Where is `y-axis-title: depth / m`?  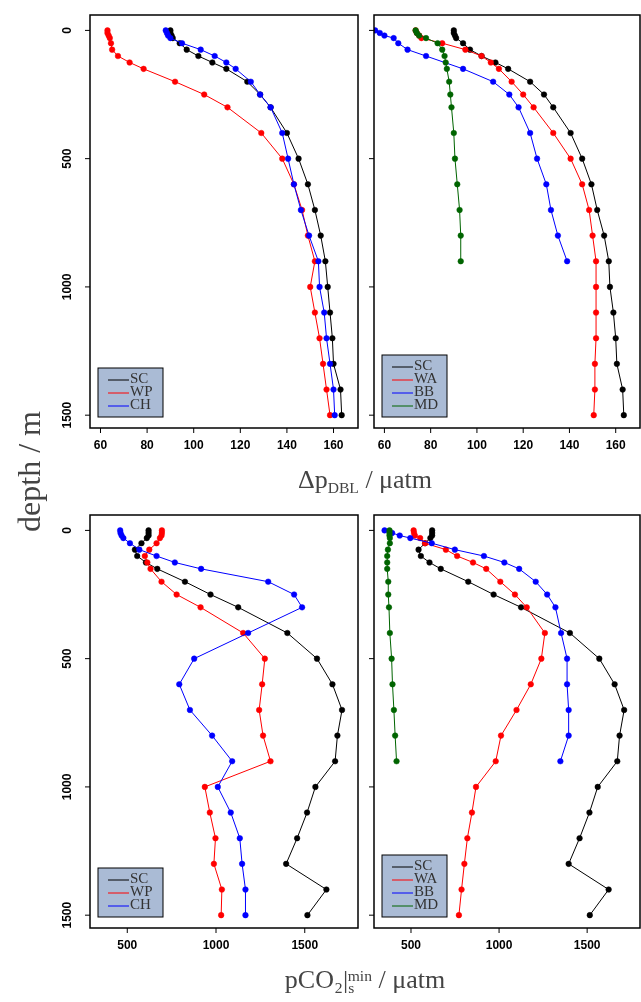 y-axis-title: depth / m is located at coordinates (29, 471).